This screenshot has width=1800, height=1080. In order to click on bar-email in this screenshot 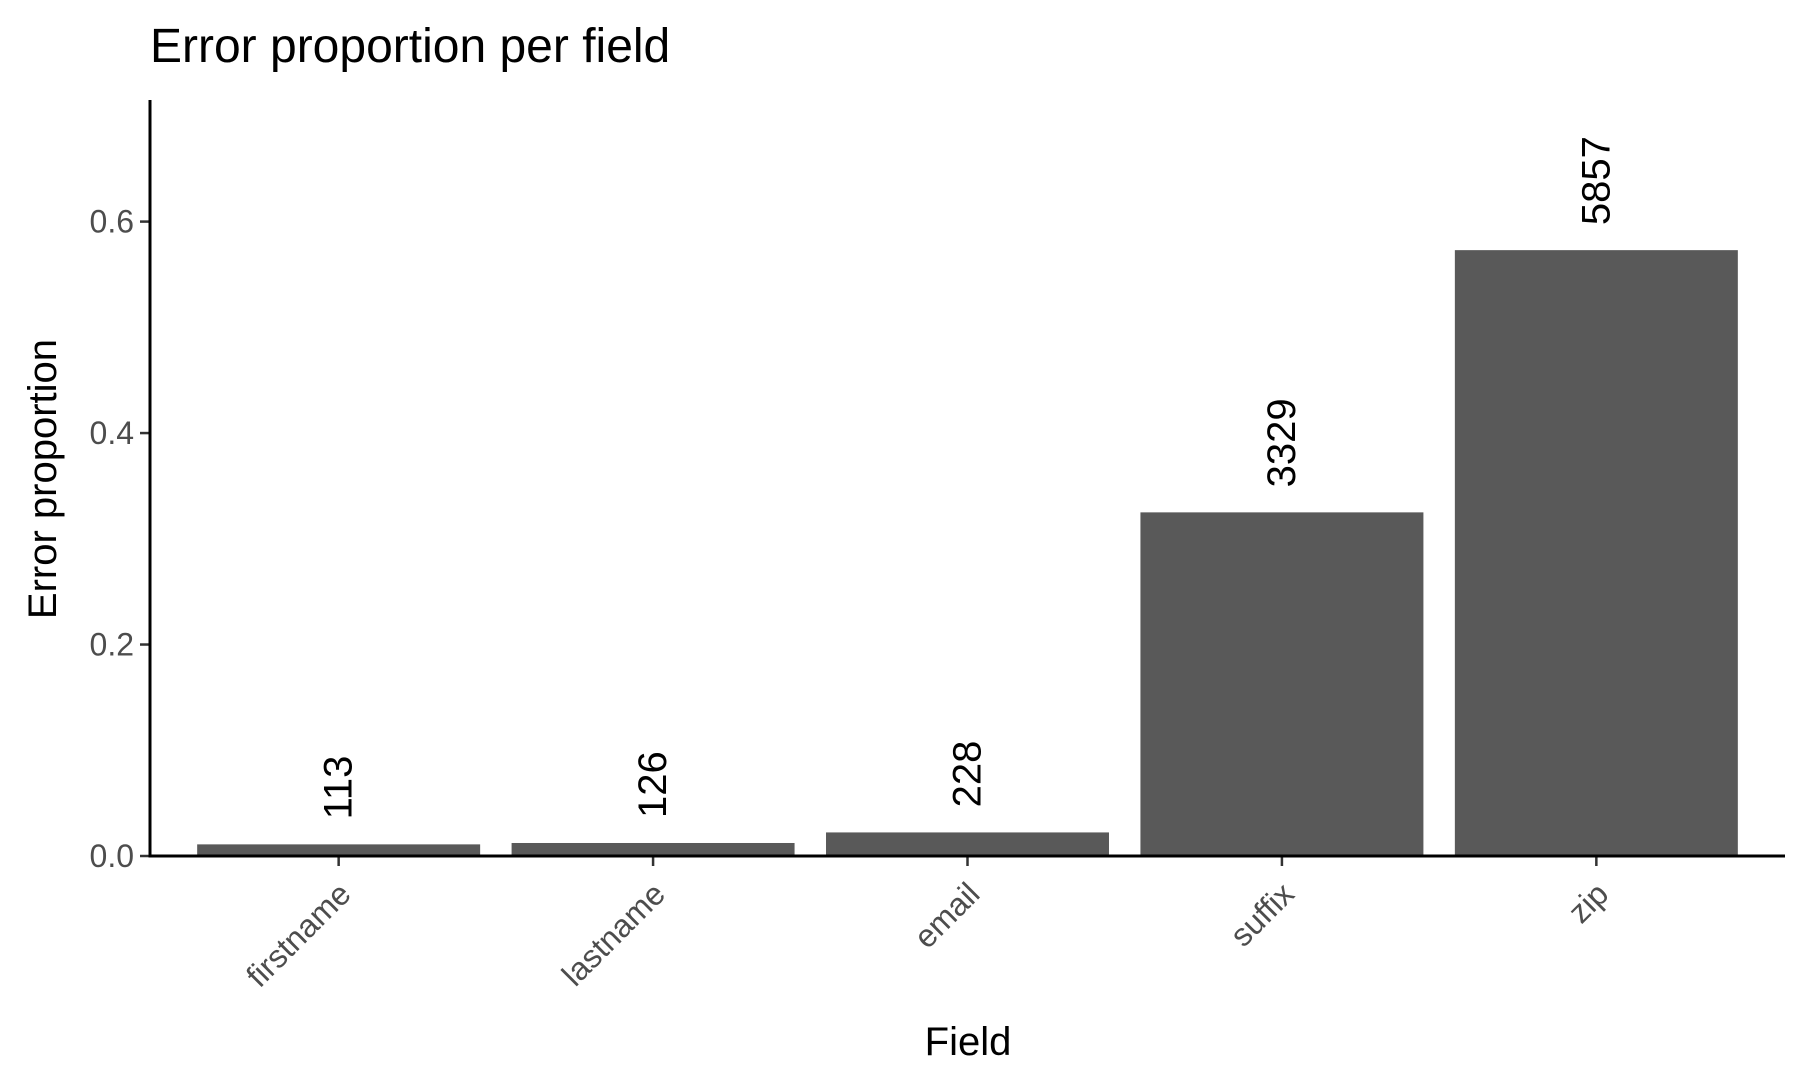, I will do `click(967, 844)`.